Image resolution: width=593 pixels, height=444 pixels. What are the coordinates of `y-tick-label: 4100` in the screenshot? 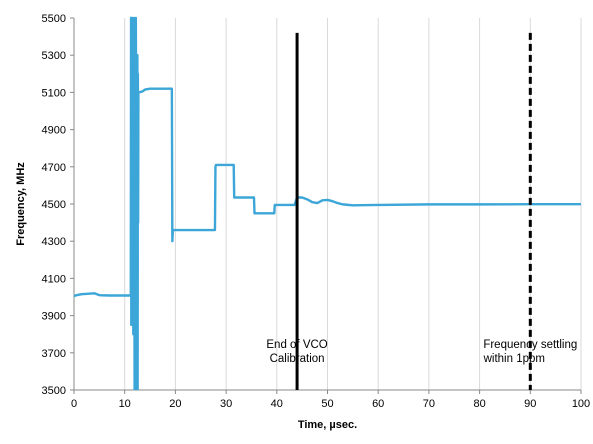 It's located at (54, 279).